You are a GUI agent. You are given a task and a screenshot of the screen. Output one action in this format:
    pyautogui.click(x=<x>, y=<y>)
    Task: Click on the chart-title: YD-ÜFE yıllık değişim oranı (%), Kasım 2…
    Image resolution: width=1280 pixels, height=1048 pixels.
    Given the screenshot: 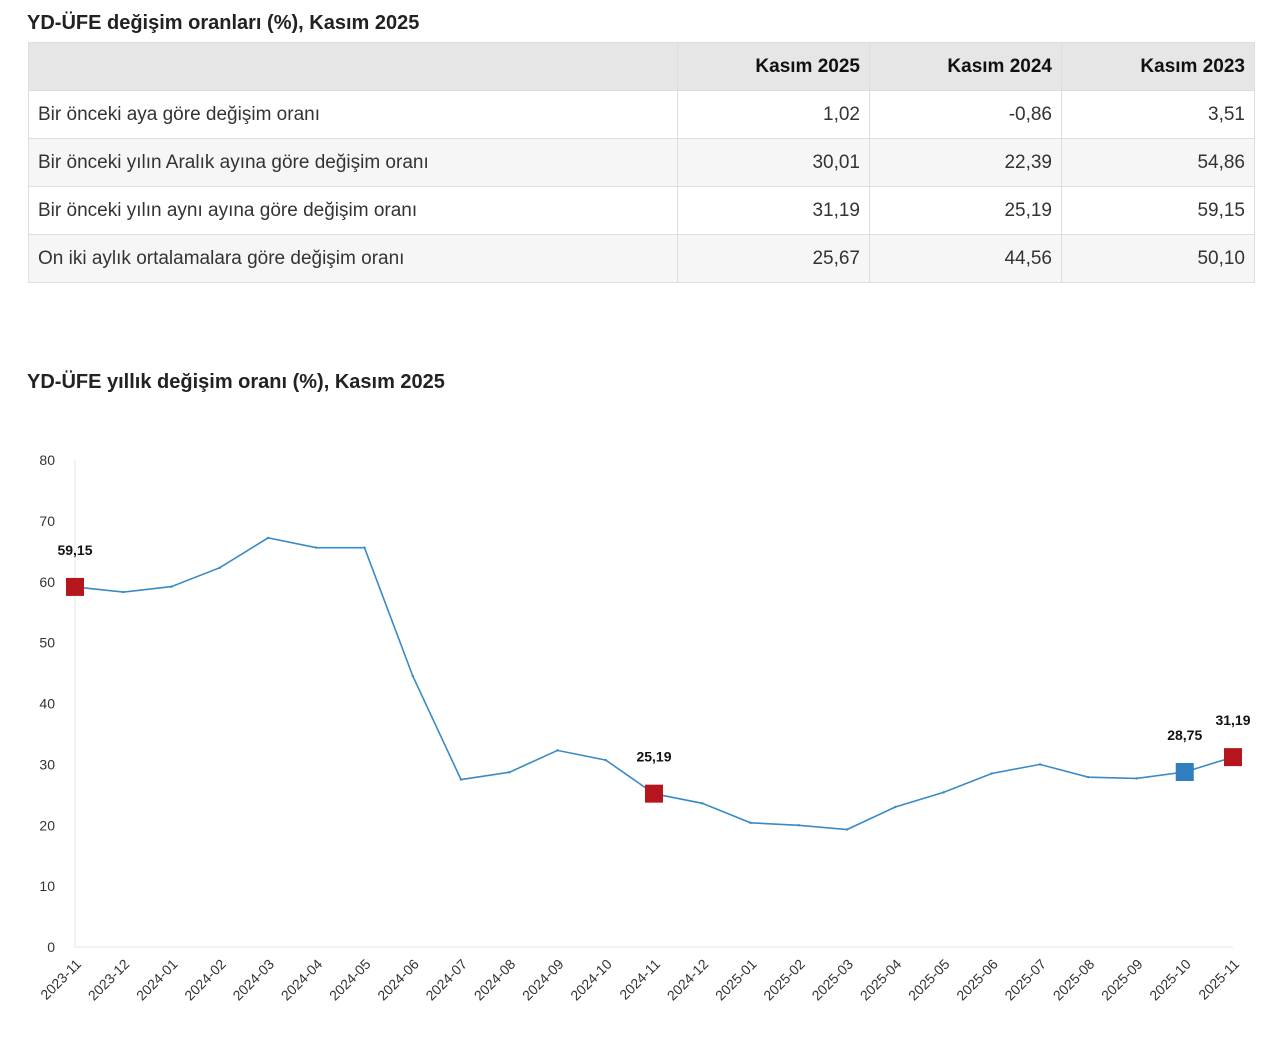 What is the action you would take?
    pyautogui.click(x=236, y=382)
    